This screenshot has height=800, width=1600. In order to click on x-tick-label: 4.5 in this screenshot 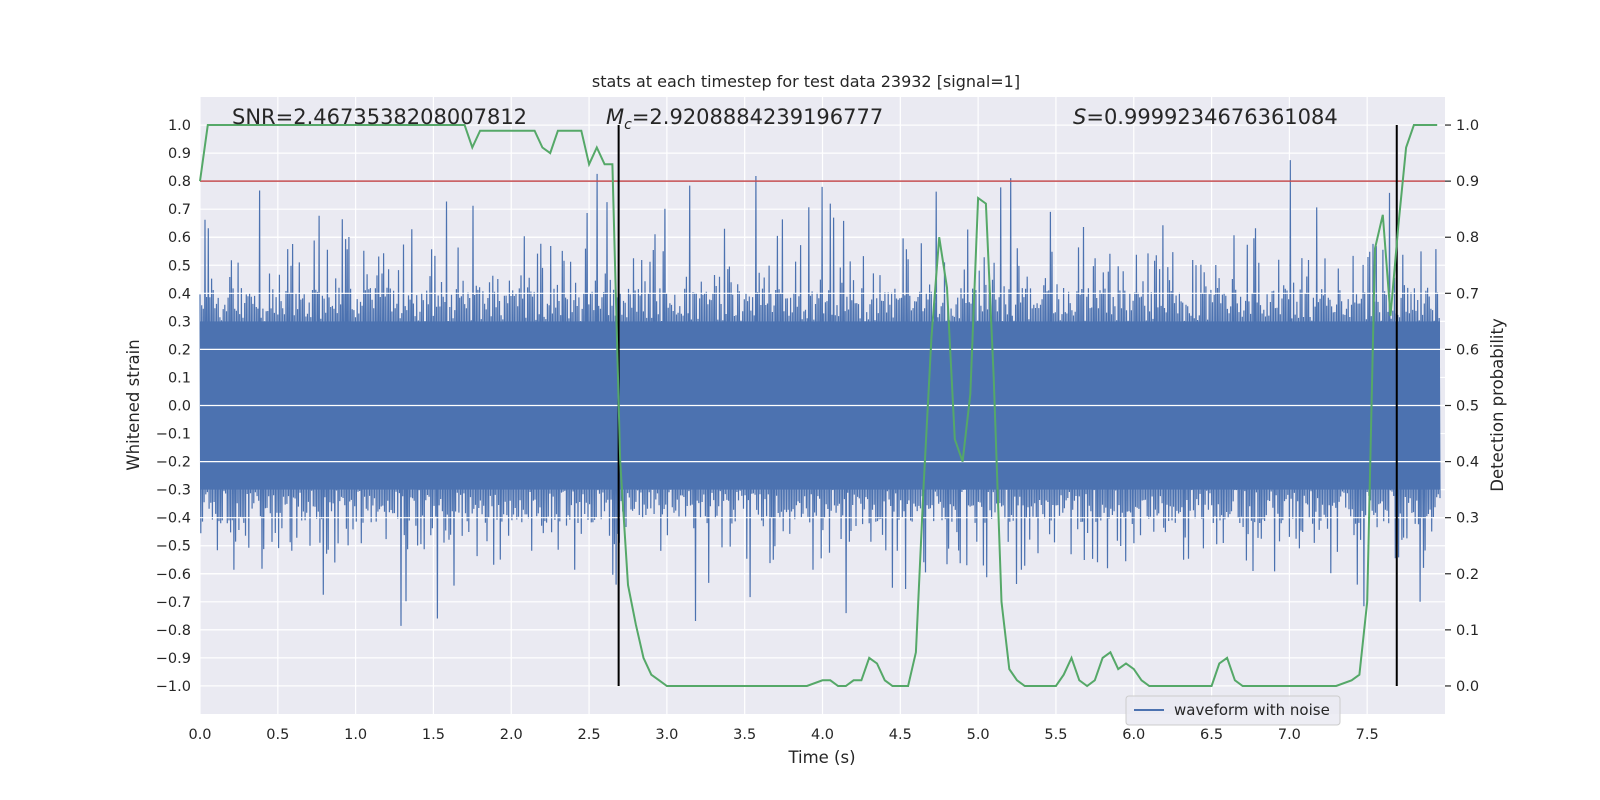, I will do `click(900, 735)`.